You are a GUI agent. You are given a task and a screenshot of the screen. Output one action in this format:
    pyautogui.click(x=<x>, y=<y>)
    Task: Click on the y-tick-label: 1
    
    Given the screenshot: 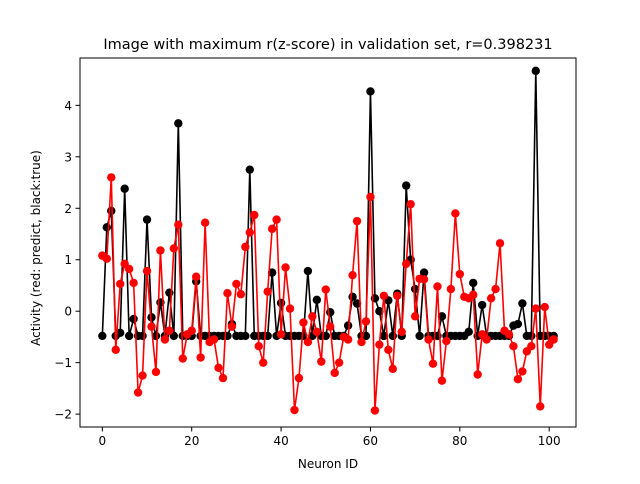 What is the action you would take?
    pyautogui.click(x=68, y=260)
    